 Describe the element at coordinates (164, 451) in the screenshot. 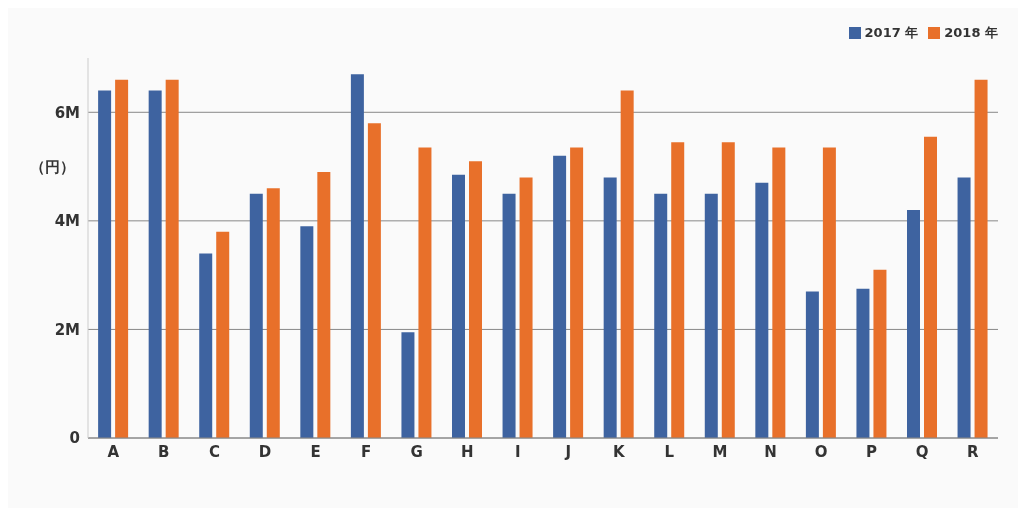

I see `x-tick-label: B` at that location.